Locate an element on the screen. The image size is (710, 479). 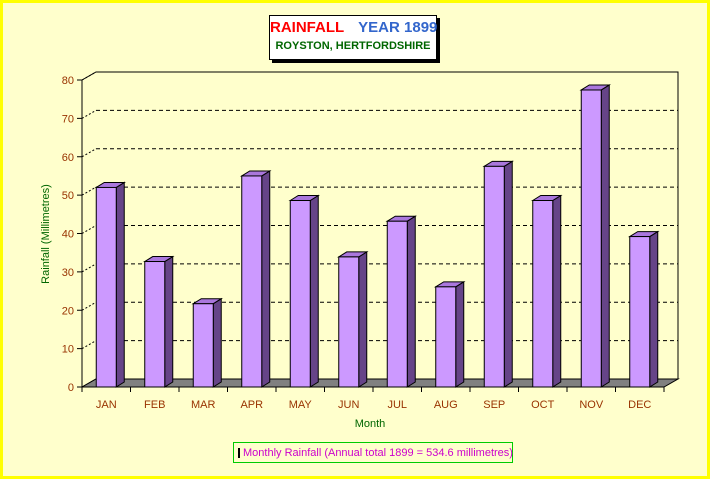
bar-apr is located at coordinates (252, 281).